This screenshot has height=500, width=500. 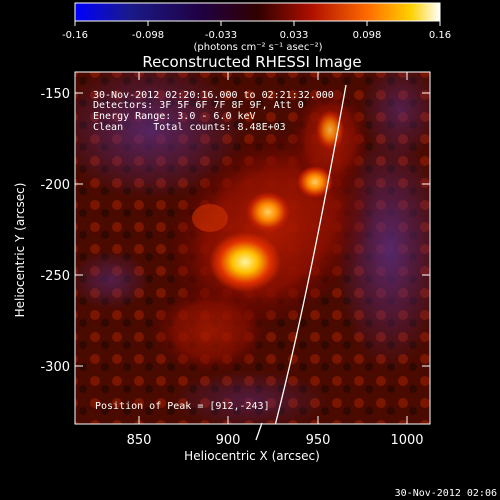 What do you see at coordinates (198, 105) in the screenshot?
I see `detectors-label: Detectors: 3F 5F 6F 7F 8F 9F, Att 0` at bounding box center [198, 105].